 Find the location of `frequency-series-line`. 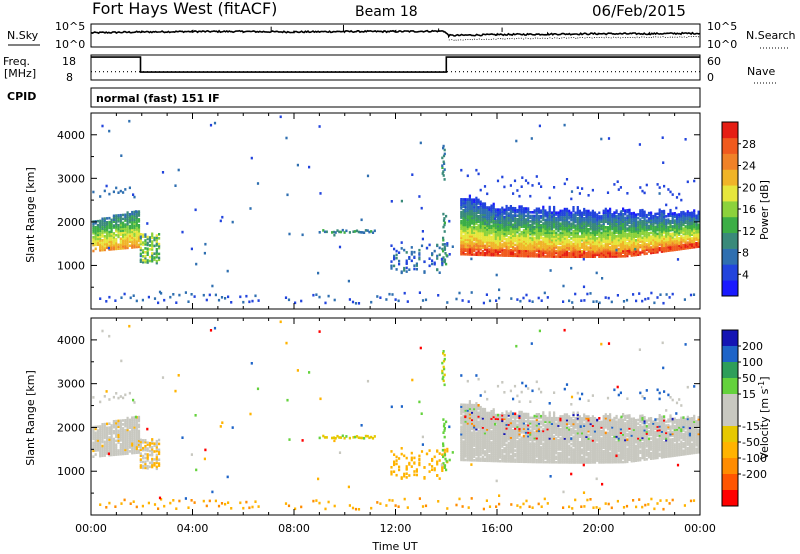

frequency-series-line is located at coordinates (395, 64).